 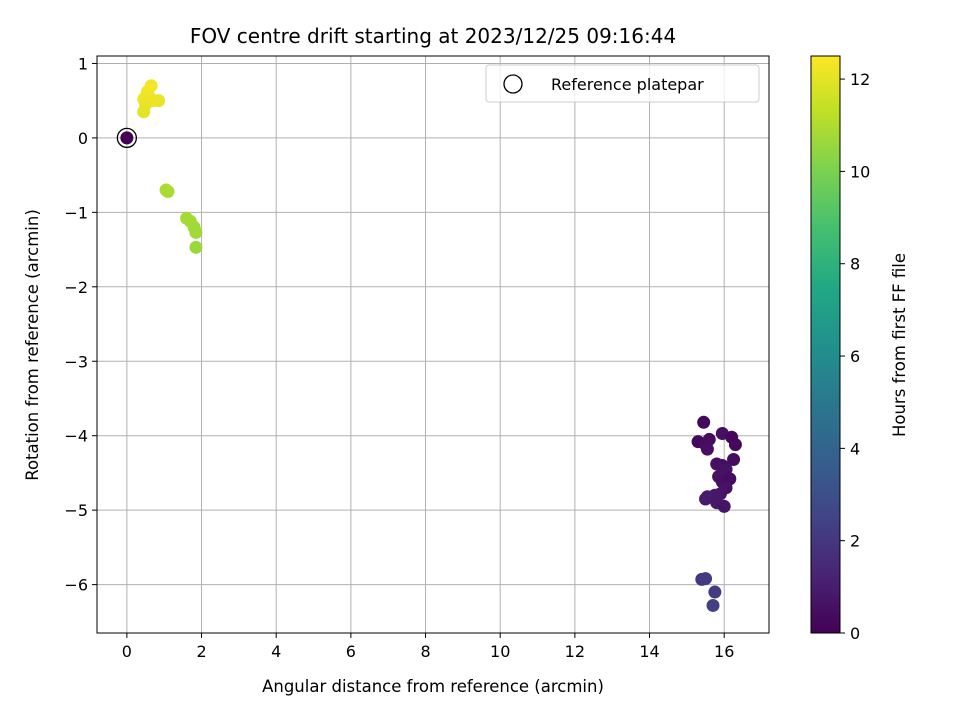 I want to click on y-tick-label: −3, so click(x=76, y=361).